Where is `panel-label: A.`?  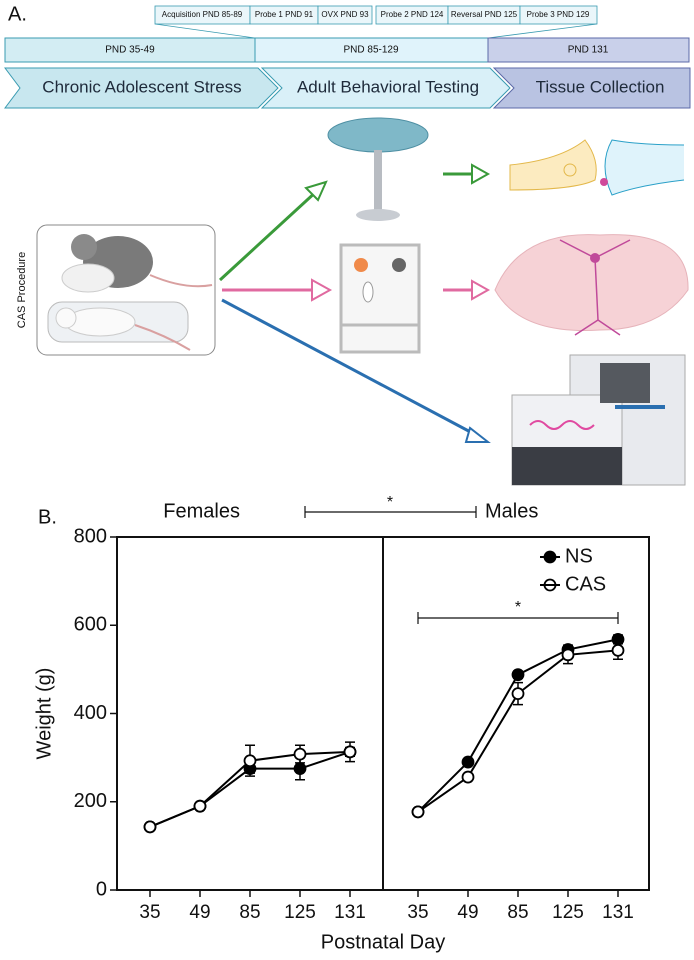 panel-label: A. is located at coordinates (17, 14).